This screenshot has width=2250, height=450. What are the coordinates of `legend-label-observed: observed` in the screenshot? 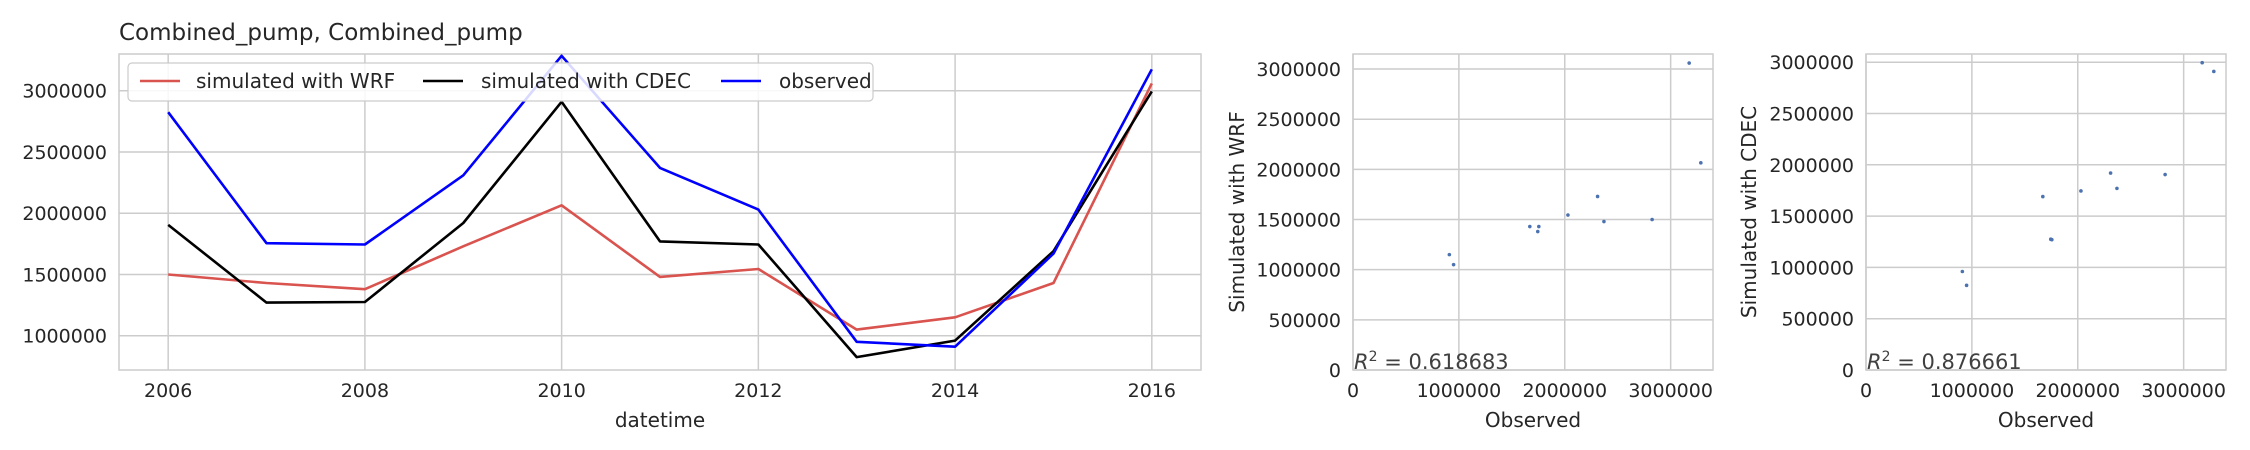 It's located at (825, 81).